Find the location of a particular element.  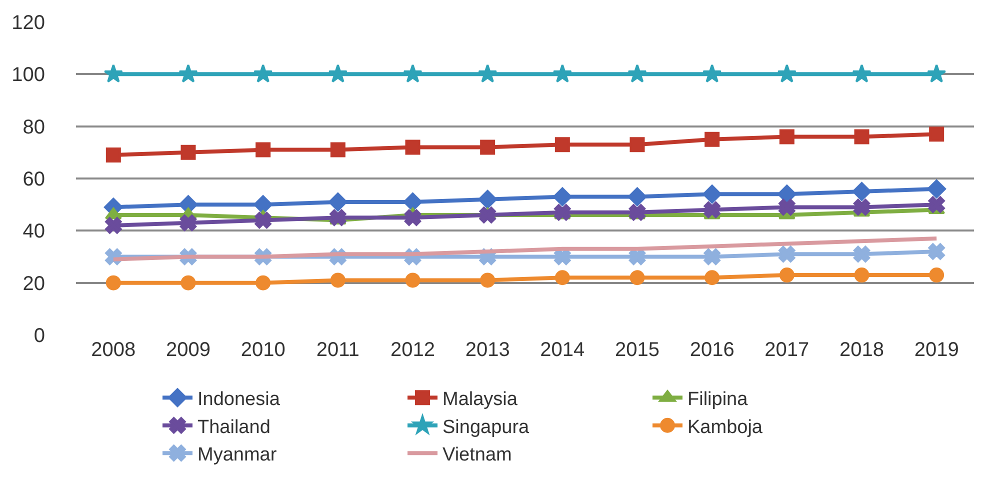

legend-label: Myanmar is located at coordinates (238, 455).